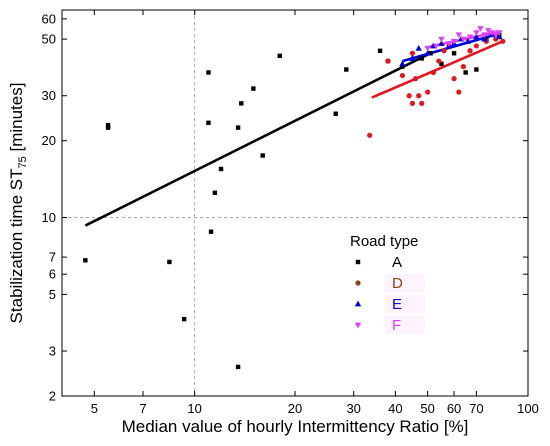 This screenshot has height=446, width=550. Describe the element at coordinates (397, 283) in the screenshot. I see `legend-label-d: D` at that location.